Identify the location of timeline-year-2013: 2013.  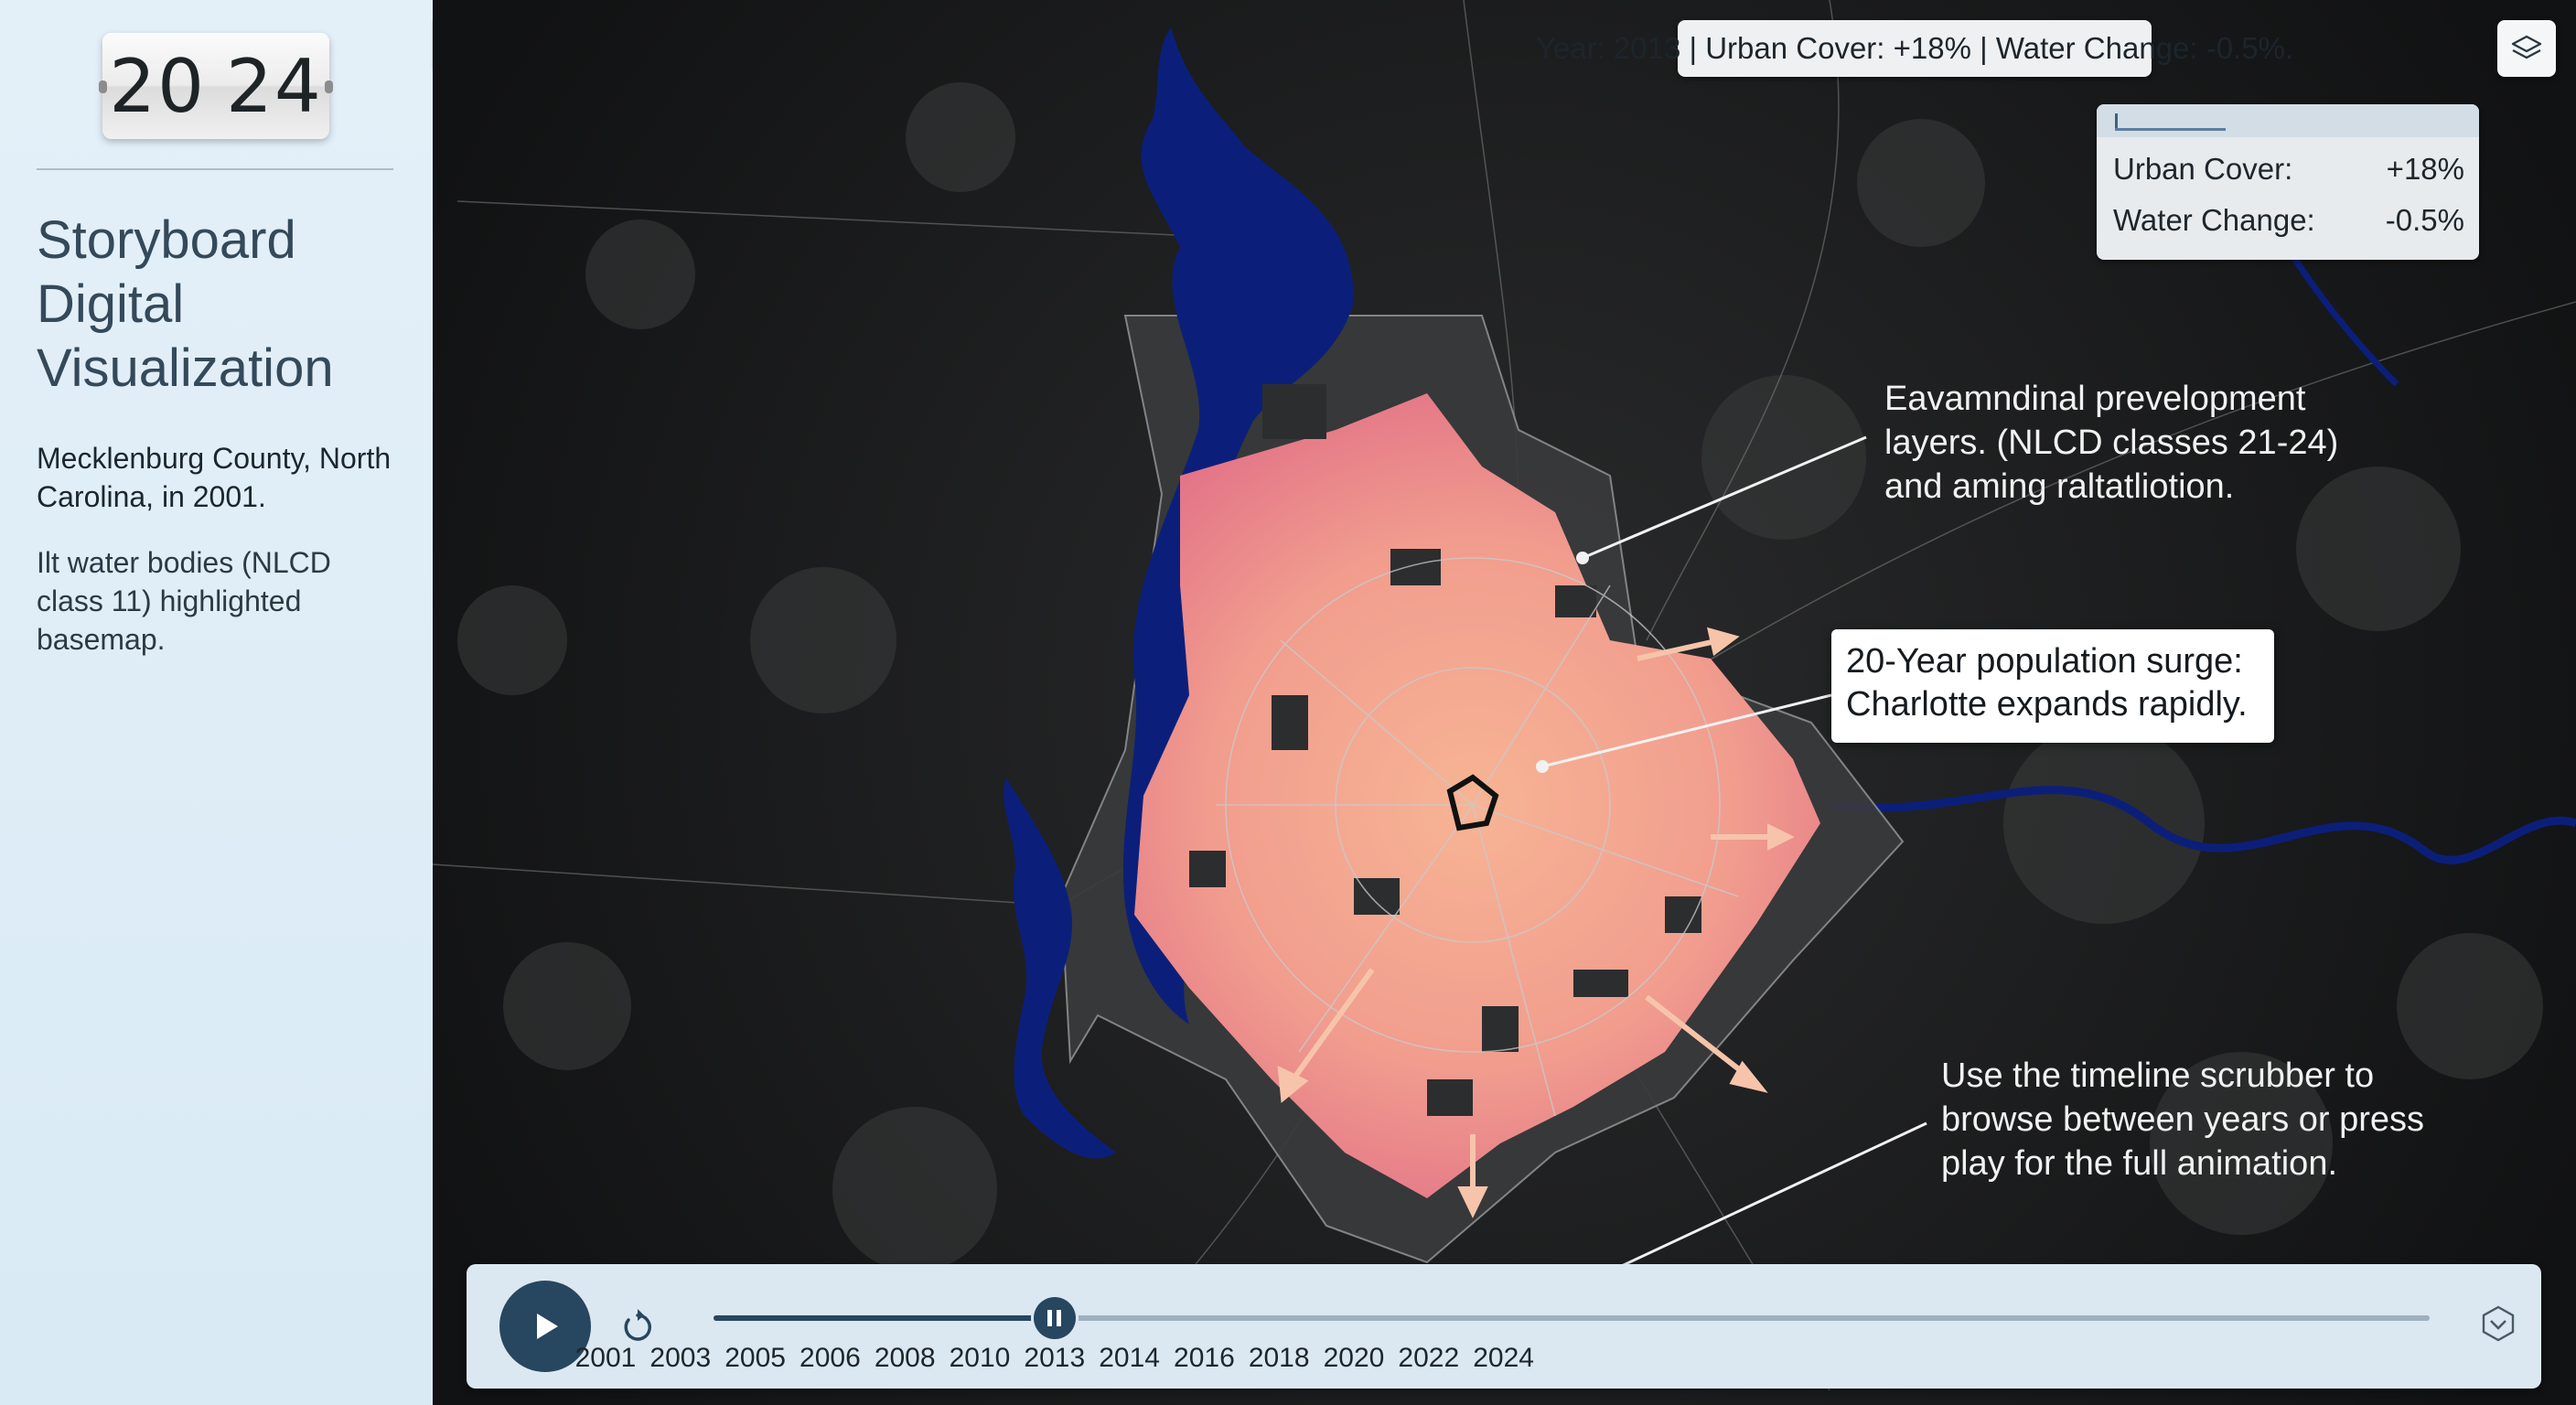
(1055, 1358).